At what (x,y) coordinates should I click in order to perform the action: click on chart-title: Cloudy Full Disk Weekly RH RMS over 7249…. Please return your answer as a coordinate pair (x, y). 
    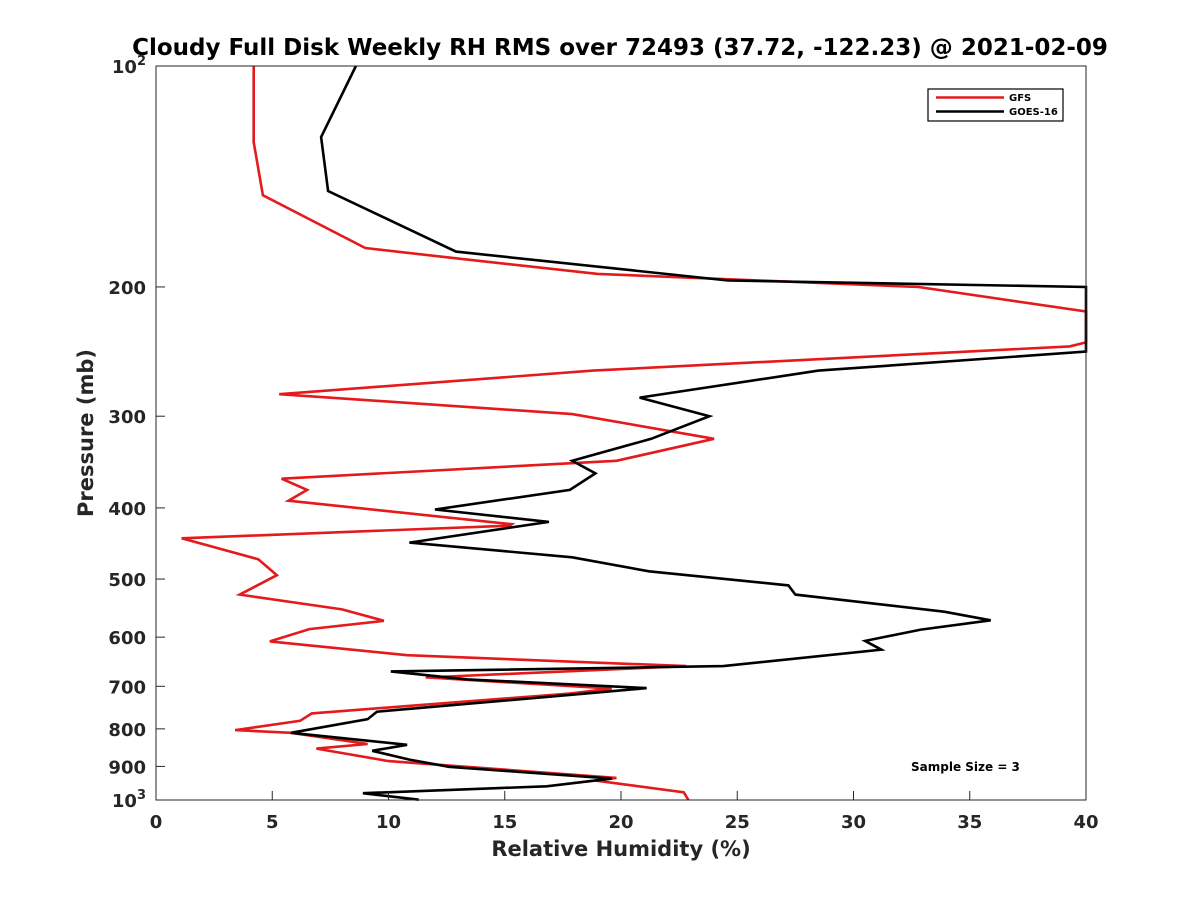
    Looking at the image, I should click on (620, 48).